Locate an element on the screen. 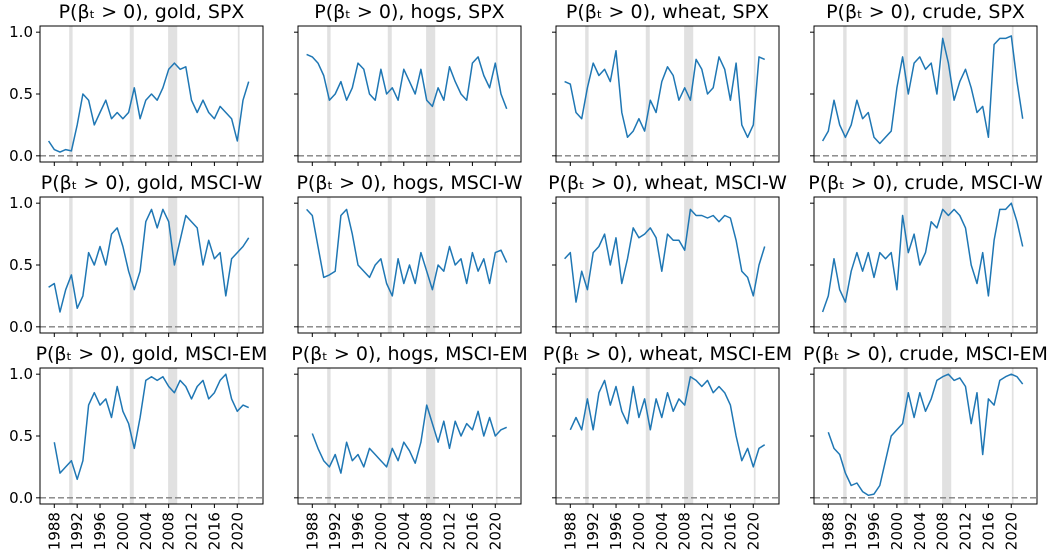 Image resolution: width=1064 pixels, height=555 pixels. panel-title: P(βₜ > 0), wheat, MSCI-W is located at coordinates (667, 183).